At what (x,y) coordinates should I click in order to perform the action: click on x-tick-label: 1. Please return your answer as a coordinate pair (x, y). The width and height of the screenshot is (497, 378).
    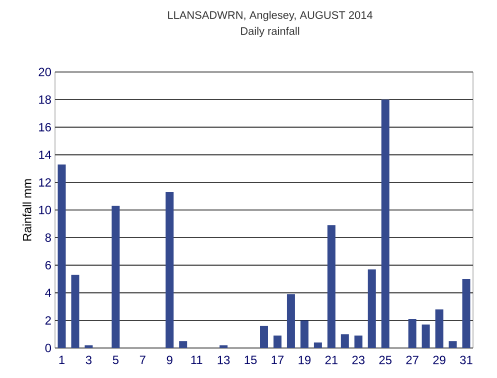
    Looking at the image, I should click on (61, 360).